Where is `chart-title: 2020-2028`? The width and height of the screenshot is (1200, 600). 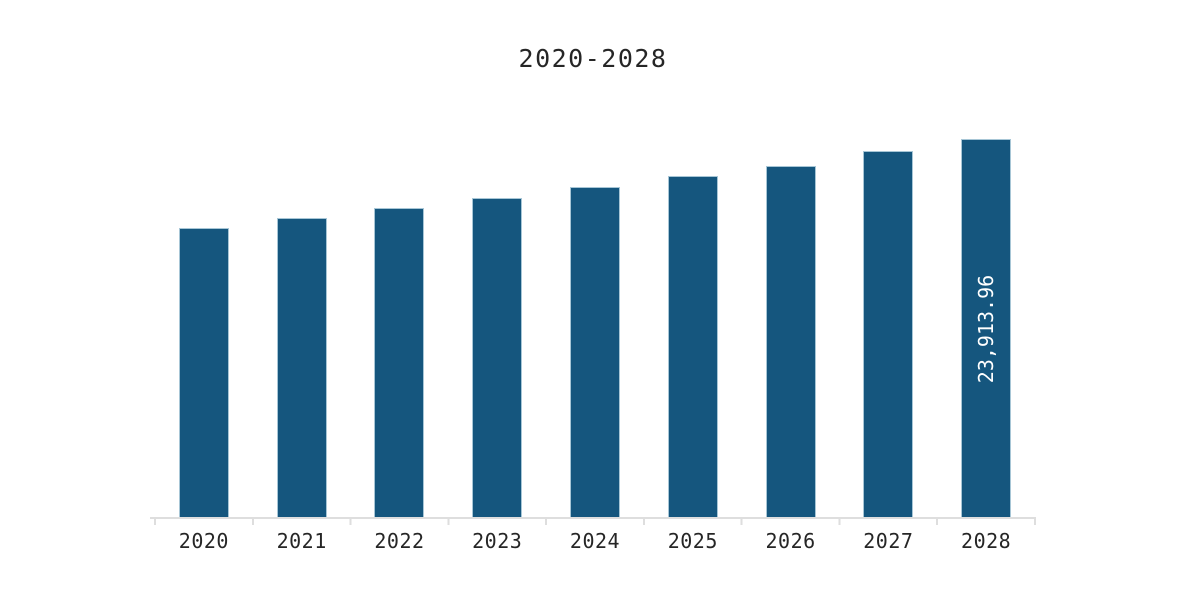
chart-title: 2020-2028 is located at coordinates (593, 58).